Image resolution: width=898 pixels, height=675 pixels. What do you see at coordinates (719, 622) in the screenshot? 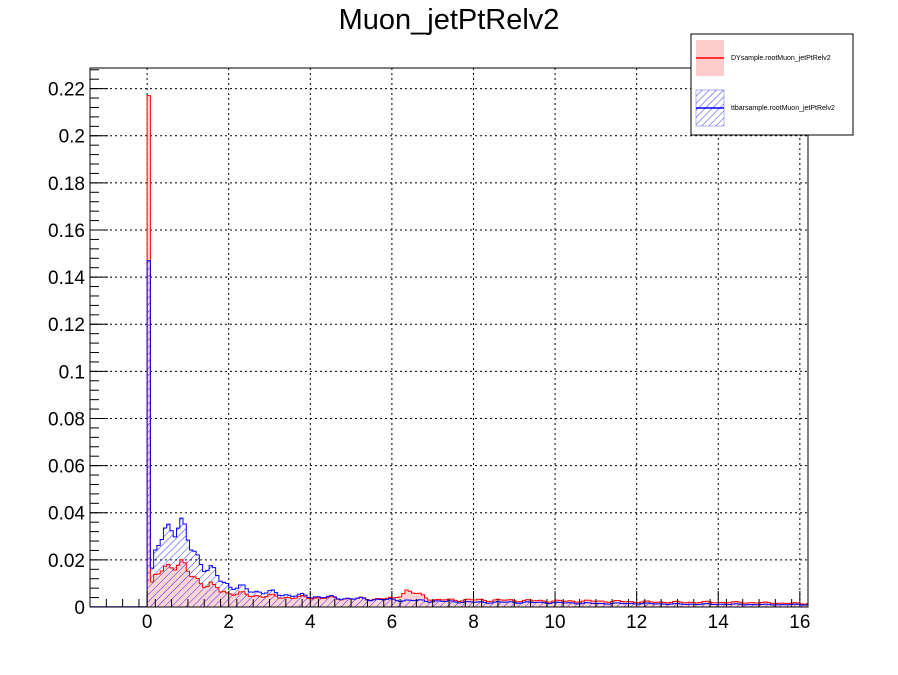
I see `x-tick-label: 14` at bounding box center [719, 622].